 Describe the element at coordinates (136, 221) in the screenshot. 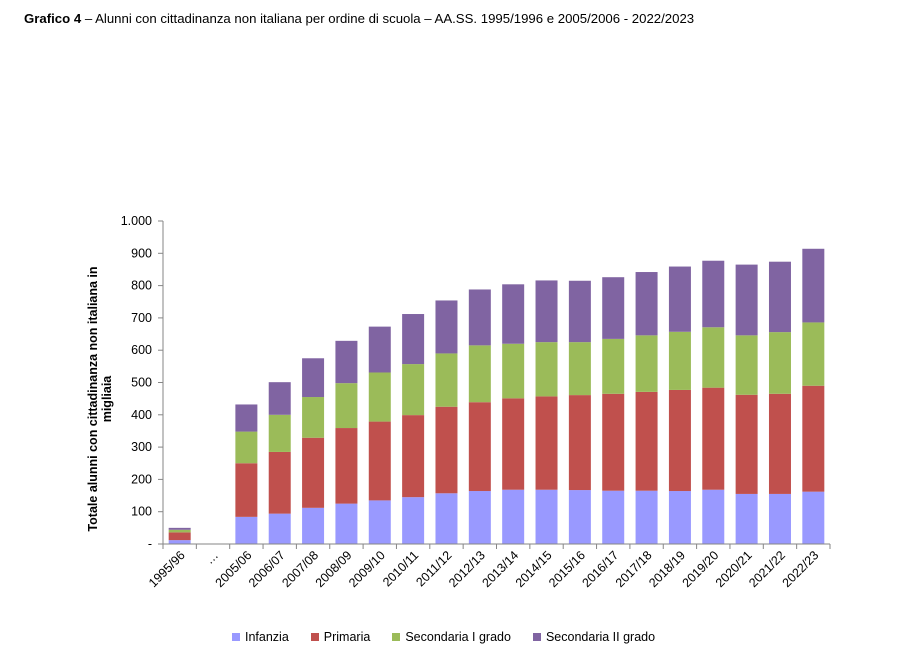

I see `y-tick-label: 1.000` at that location.